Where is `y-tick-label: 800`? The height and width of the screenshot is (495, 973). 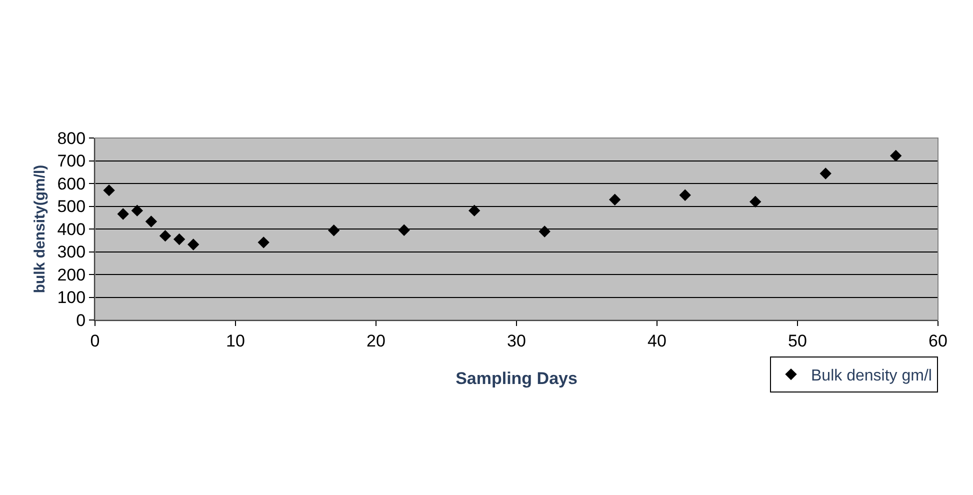 y-tick-label: 800 is located at coordinates (71, 138).